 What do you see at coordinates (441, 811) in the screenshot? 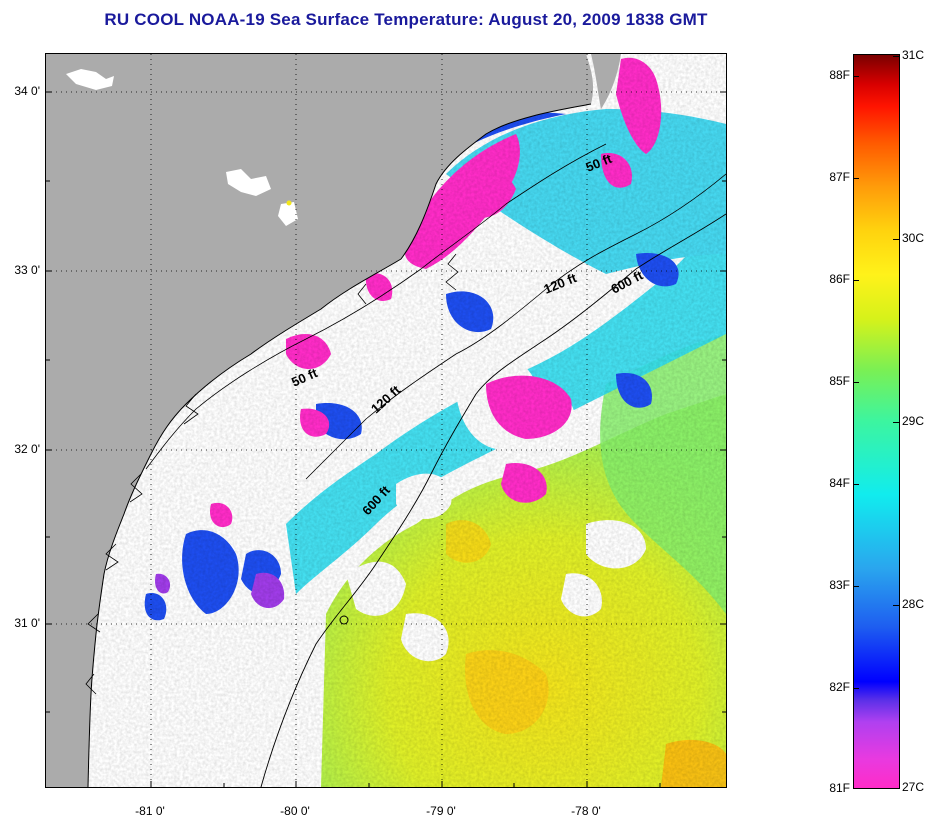
I see `lon-label-79: -79 0'` at bounding box center [441, 811].